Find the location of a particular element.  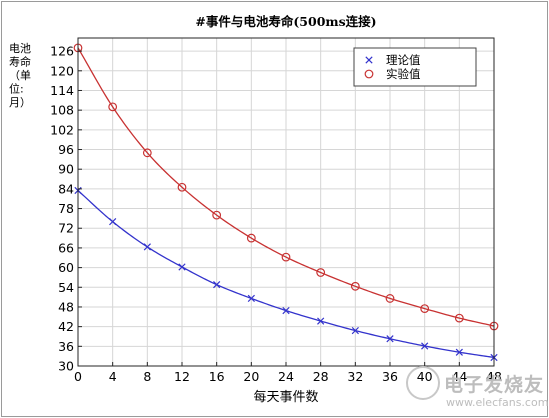

legend-entry-label: 理论值 is located at coordinates (403, 60).